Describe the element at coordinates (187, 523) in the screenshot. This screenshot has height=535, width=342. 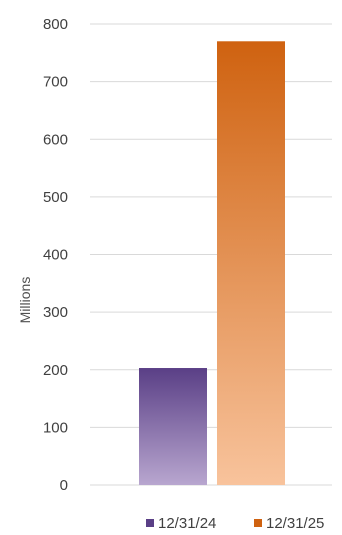
I see `legend-label: 12/31/24` at that location.